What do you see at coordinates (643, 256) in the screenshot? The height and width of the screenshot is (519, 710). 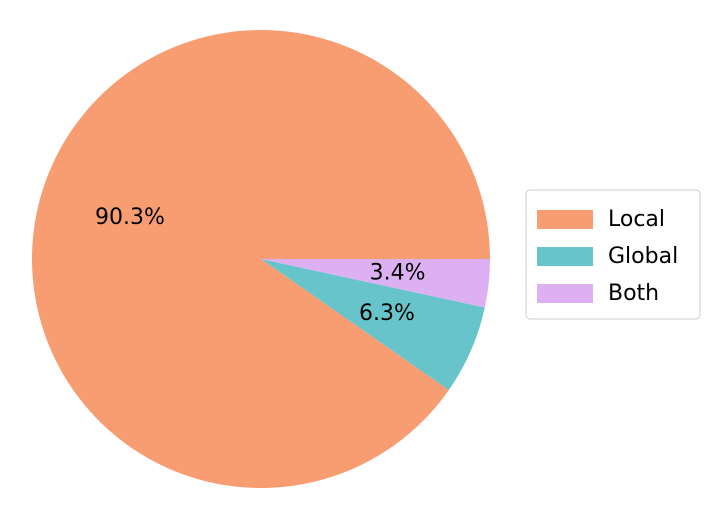 I see `legend-label: Global` at bounding box center [643, 256].